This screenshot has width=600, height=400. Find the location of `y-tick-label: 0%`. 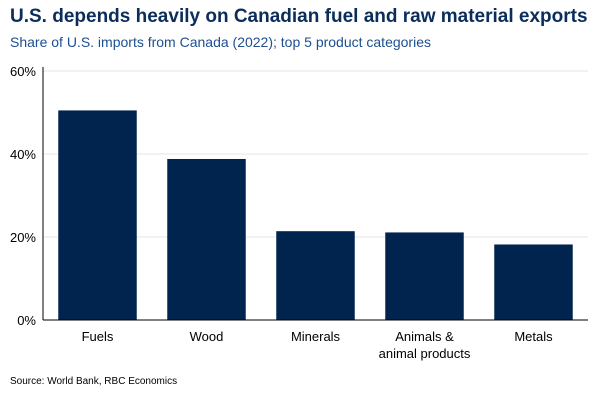

y-tick-label: 0% is located at coordinates (26, 320).